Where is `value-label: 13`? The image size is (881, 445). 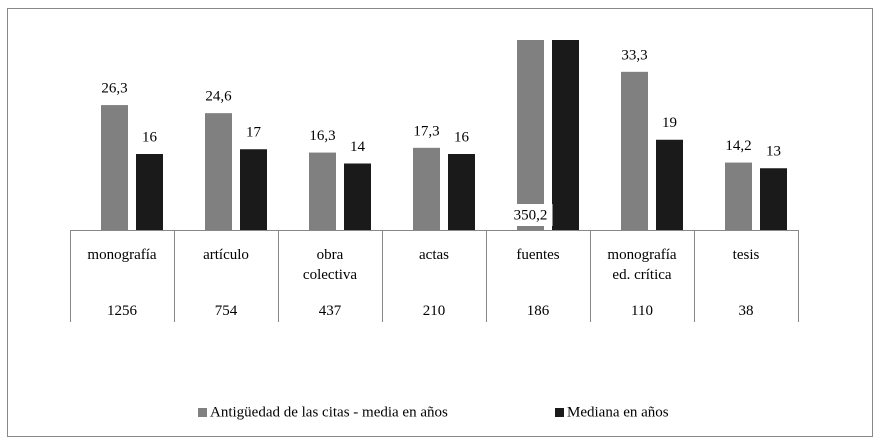 value-label: 13 is located at coordinates (773, 152).